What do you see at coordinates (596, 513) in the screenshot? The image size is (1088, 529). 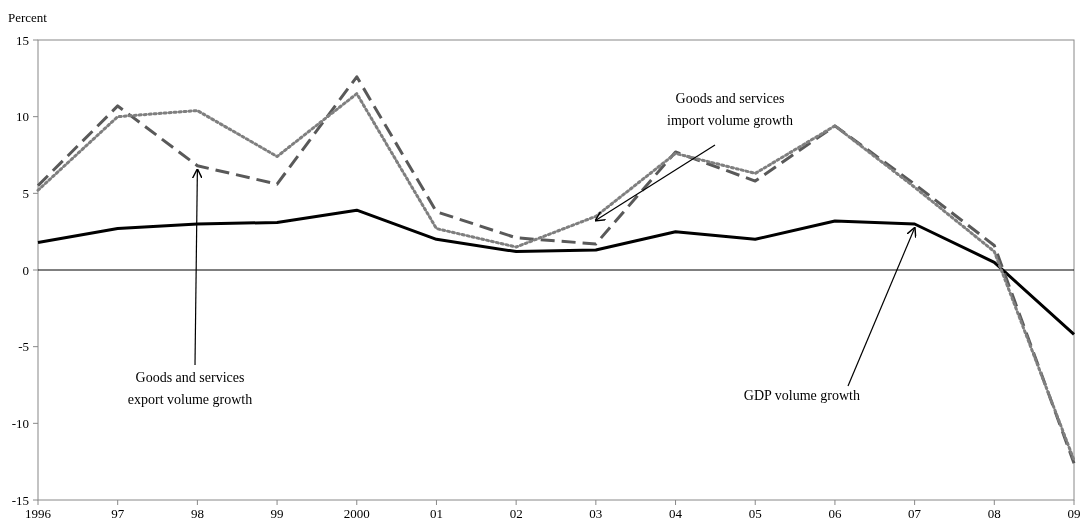 I see `x-tick-label: 03` at bounding box center [596, 513].